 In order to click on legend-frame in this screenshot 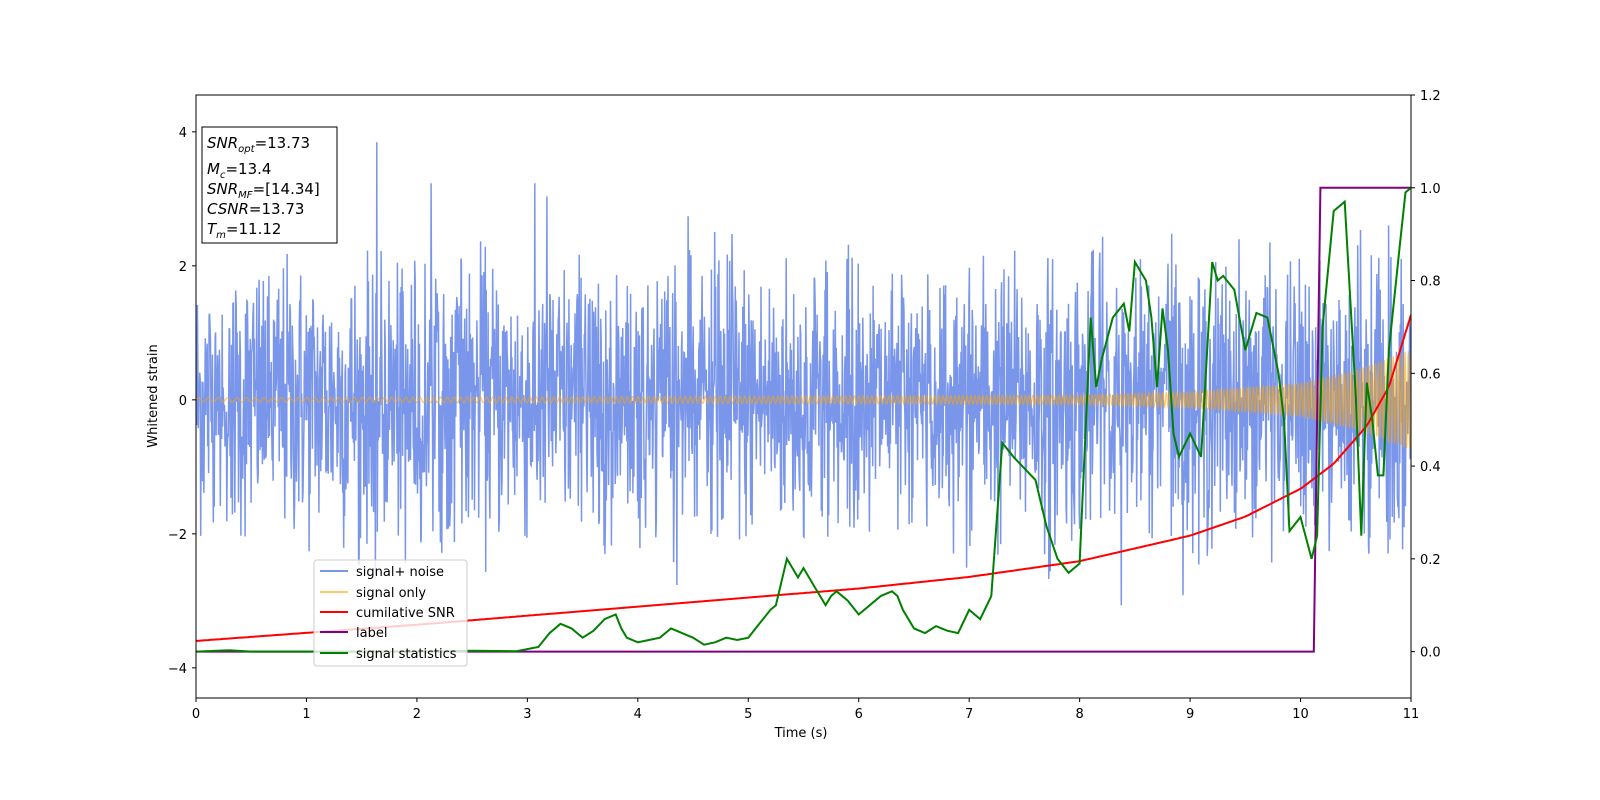, I will do `click(390, 613)`.